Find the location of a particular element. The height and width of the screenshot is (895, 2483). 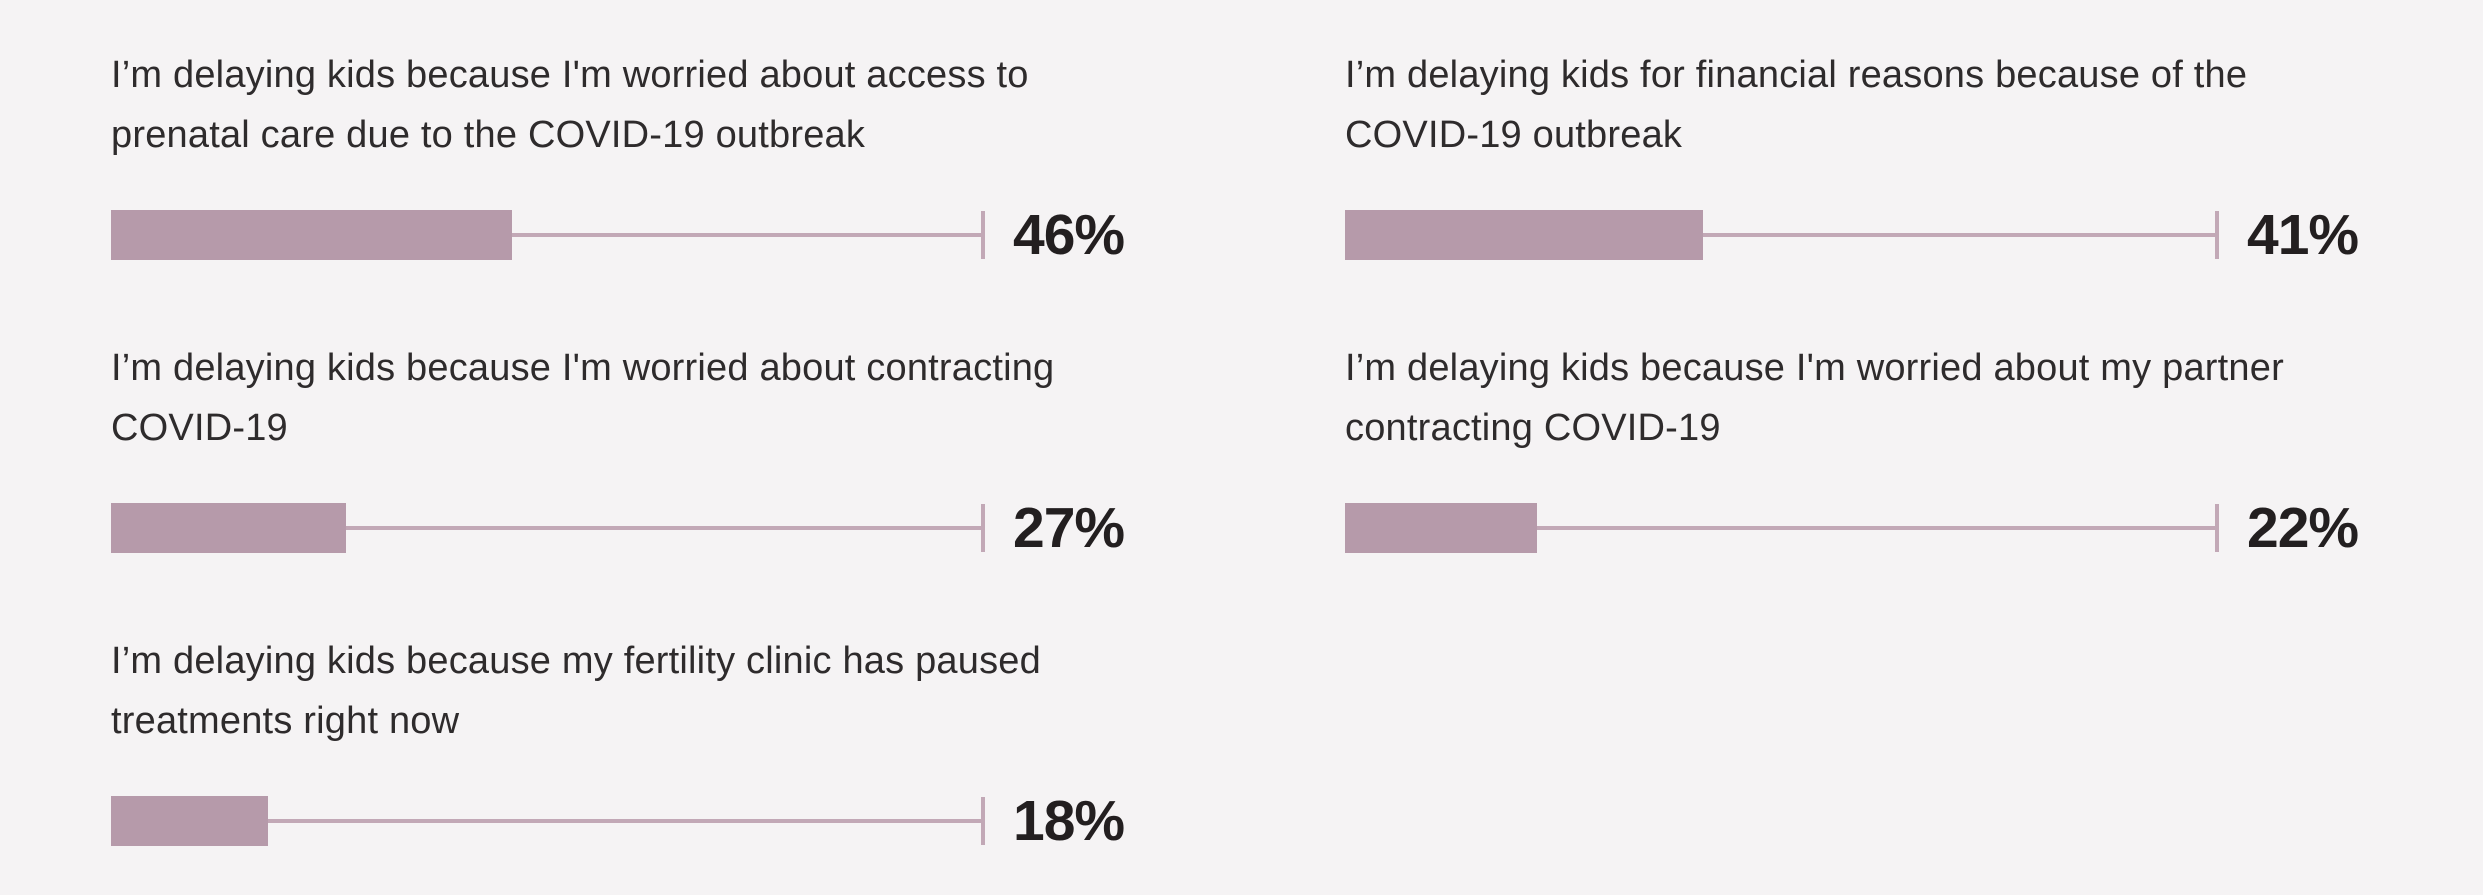

bar-value-label: 27% is located at coordinates (1069, 528).